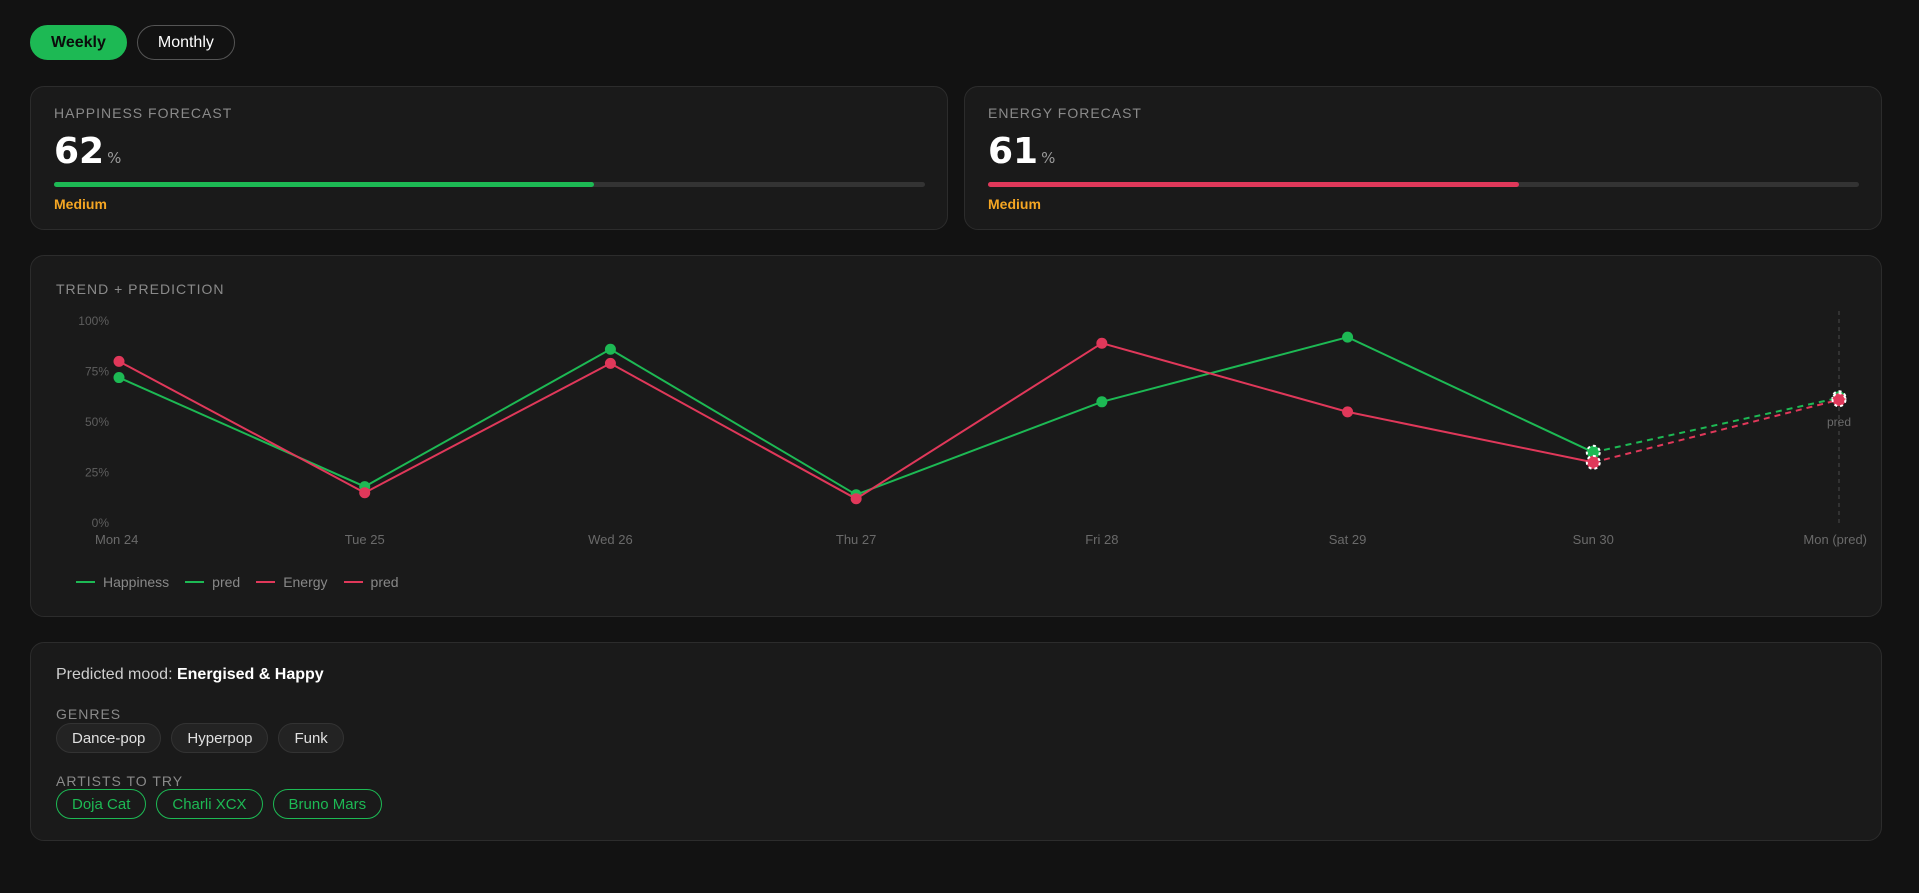  I want to click on energy-forecast-label: ENERGY FORECAST, so click(1065, 113).